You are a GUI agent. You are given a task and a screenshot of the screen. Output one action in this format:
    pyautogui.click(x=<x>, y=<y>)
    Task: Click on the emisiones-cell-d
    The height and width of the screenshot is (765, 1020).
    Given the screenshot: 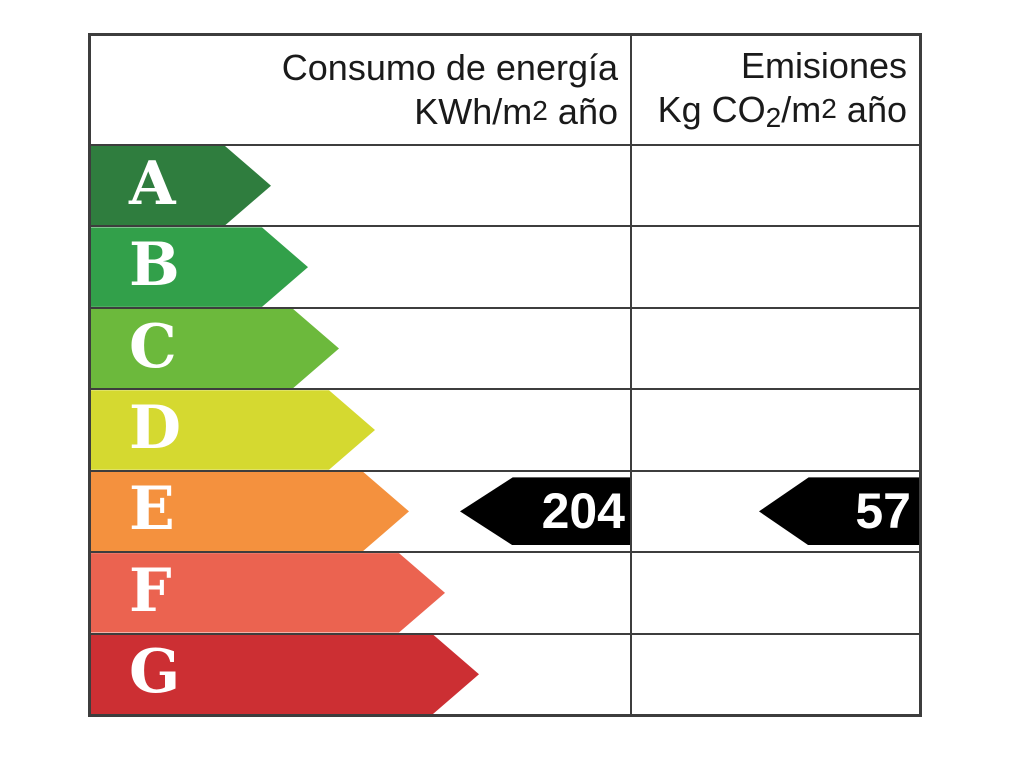 What is the action you would take?
    pyautogui.click(x=775, y=429)
    